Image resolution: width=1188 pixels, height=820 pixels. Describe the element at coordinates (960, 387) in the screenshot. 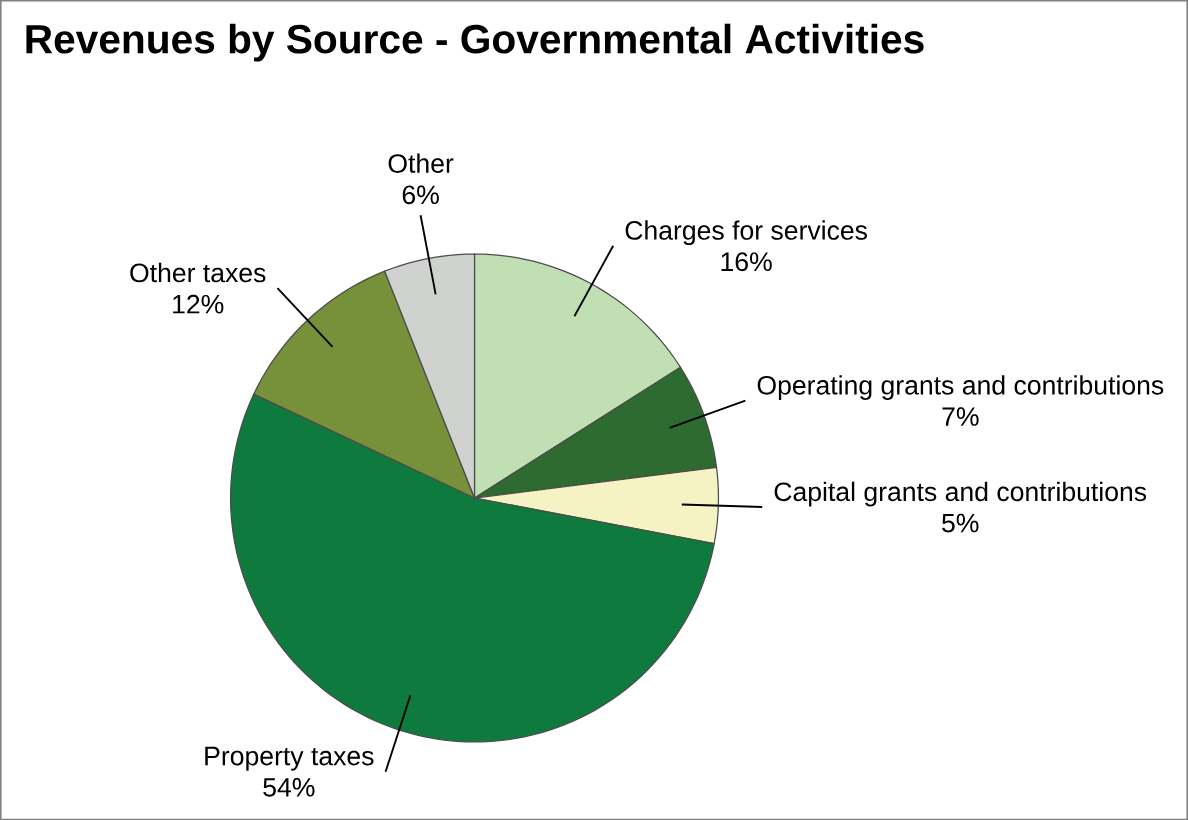

I see `slice-label: Operating grants and contributions` at that location.